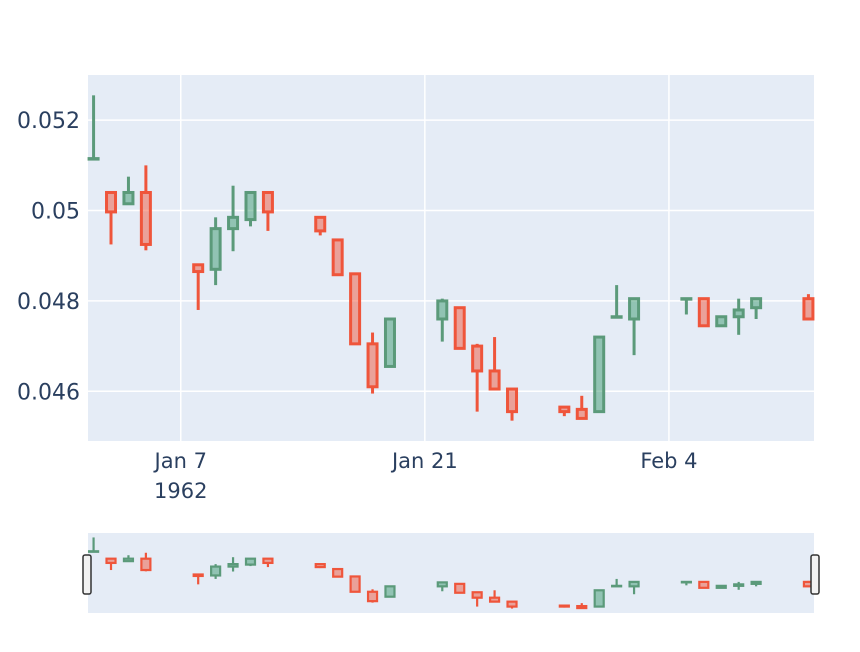  What do you see at coordinates (668, 461) in the screenshot?
I see `x-tick-label: Feb 4` at bounding box center [668, 461].